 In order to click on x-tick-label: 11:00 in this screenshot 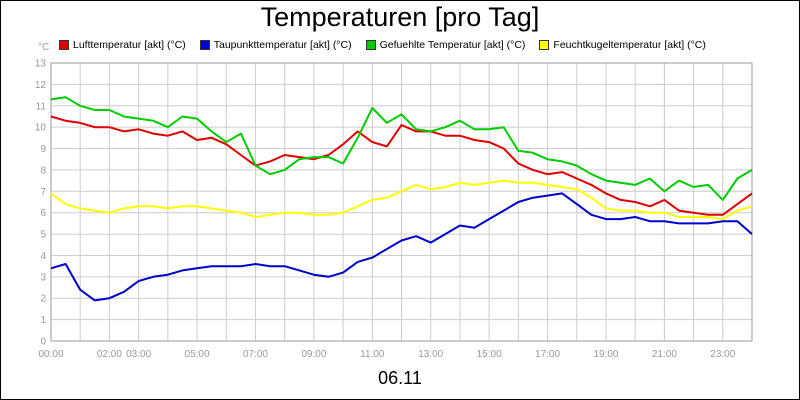, I will do `click(372, 354)`.